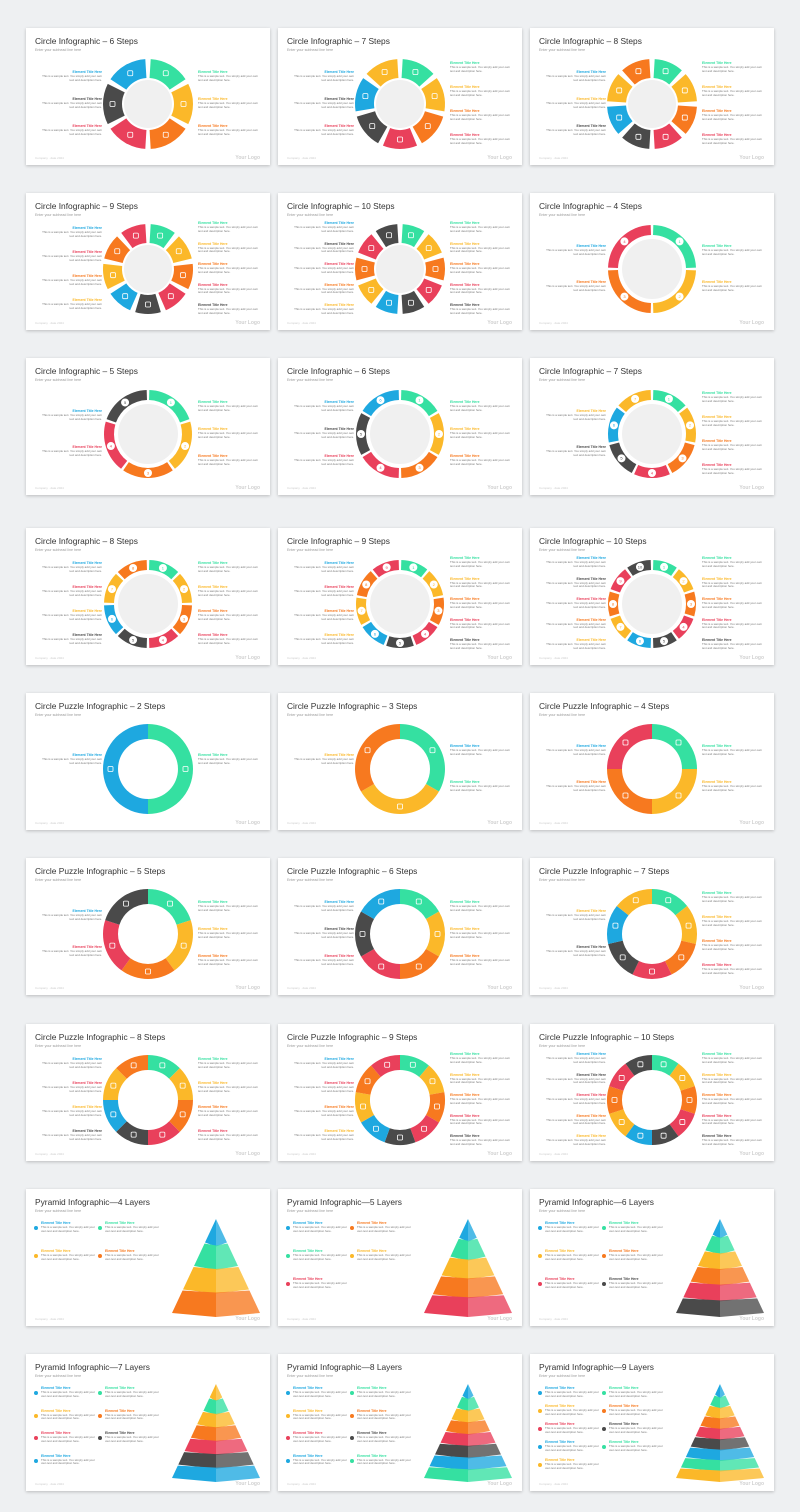 This screenshot has height=1512, width=800. Describe the element at coordinates (338, 371) in the screenshot. I see `slide-title: Circle Infographic – 6 Steps` at that location.